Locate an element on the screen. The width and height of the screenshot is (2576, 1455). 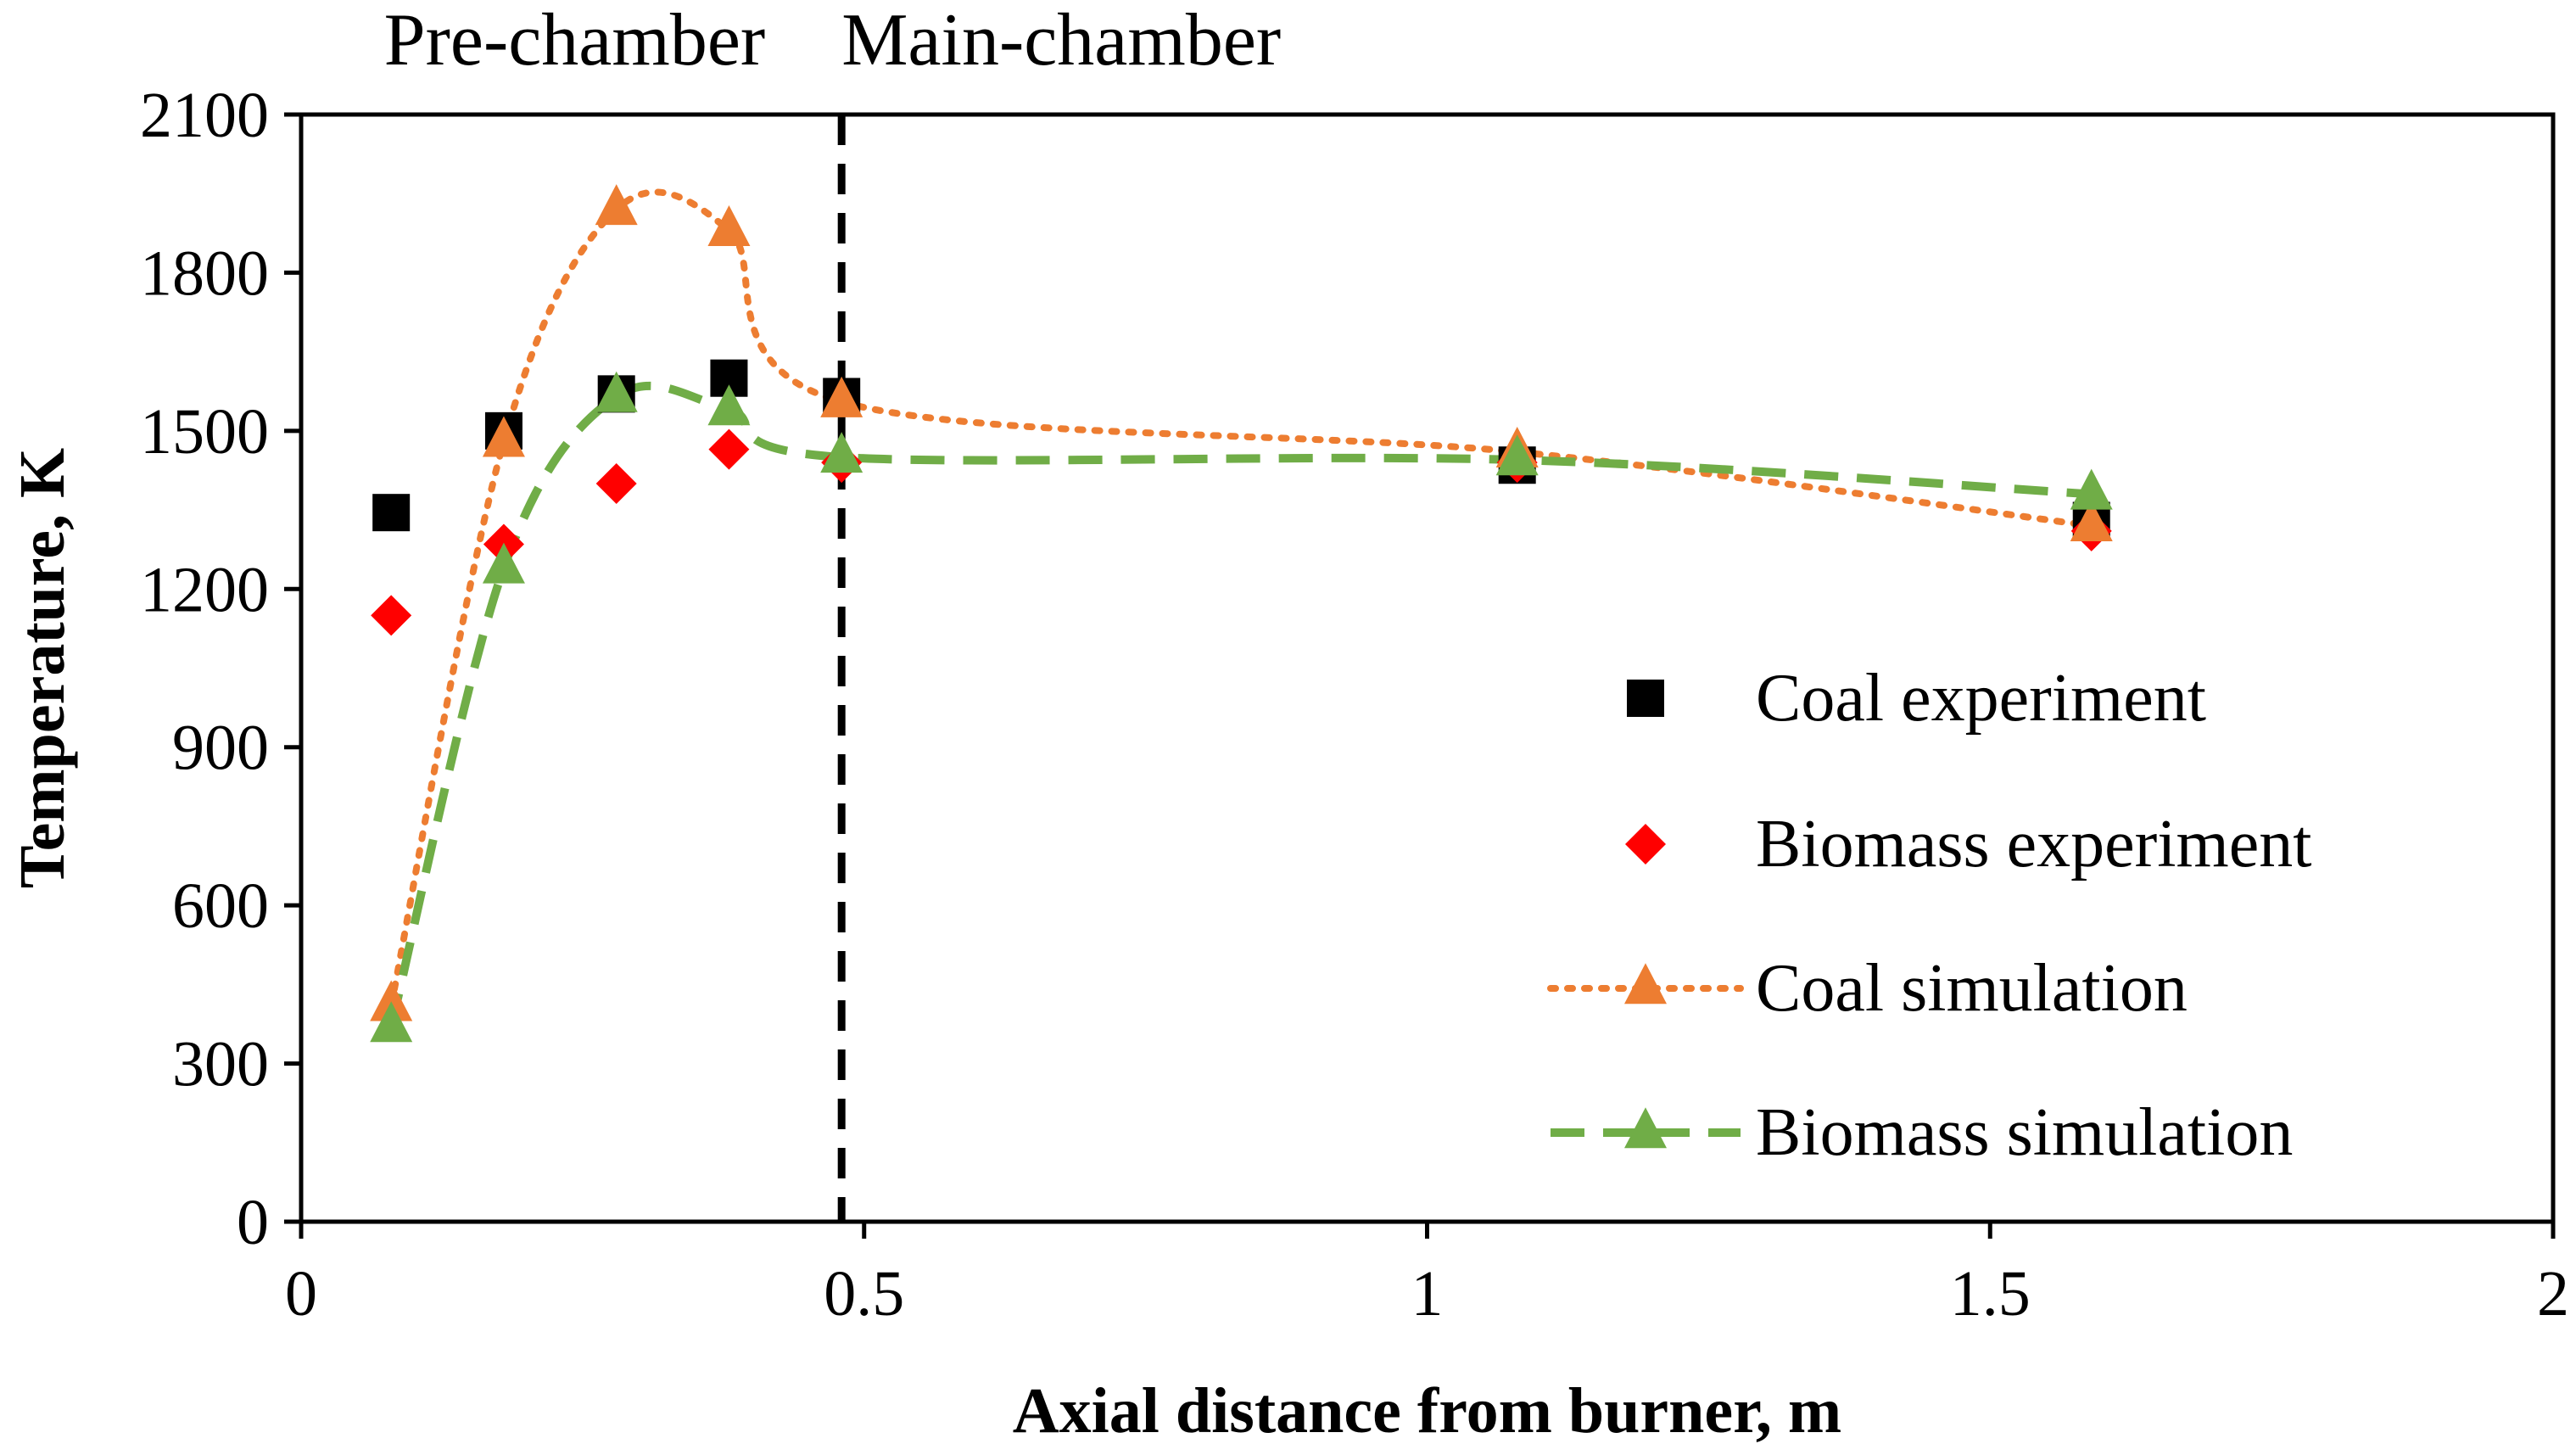
legend-marker-coal-simulation is located at coordinates (1645, 984).